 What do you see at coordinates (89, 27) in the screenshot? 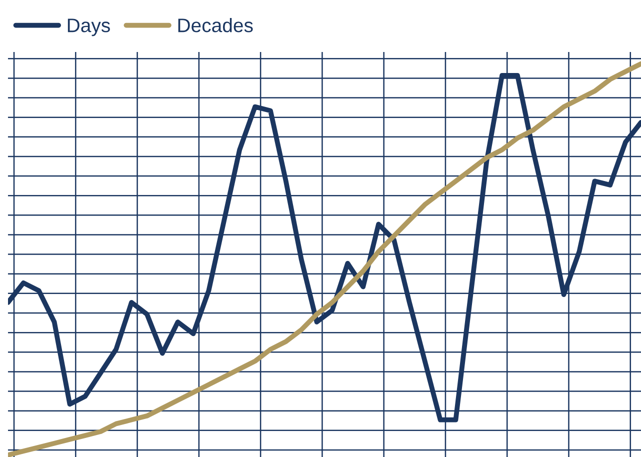
I see `legend-label: Days` at bounding box center [89, 27].